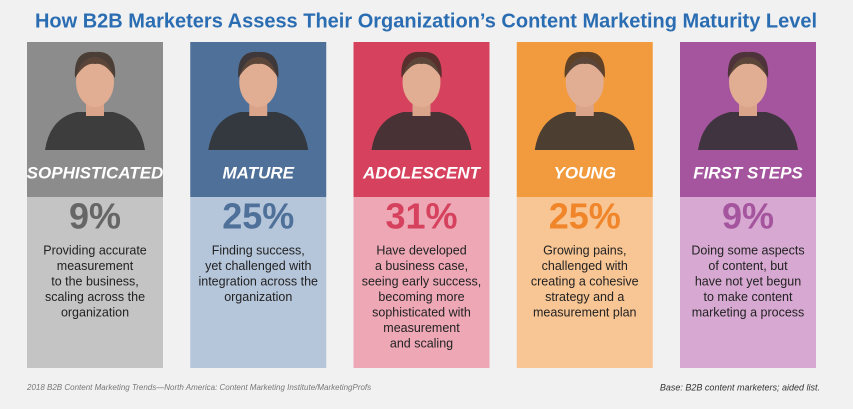  What do you see at coordinates (421, 297) in the screenshot?
I see `description-line: becoming more` at bounding box center [421, 297].